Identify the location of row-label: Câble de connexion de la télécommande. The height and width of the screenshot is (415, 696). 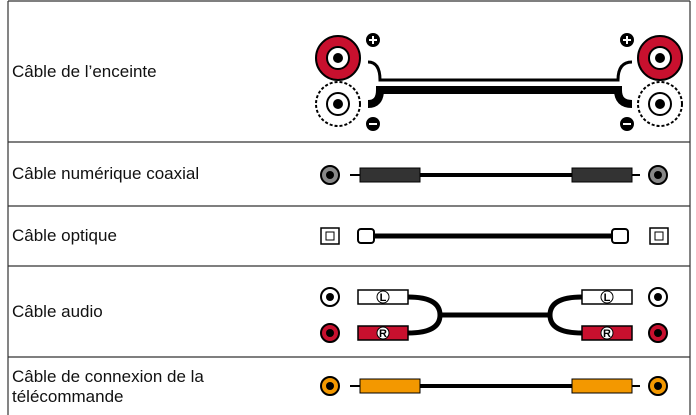
(108, 386).